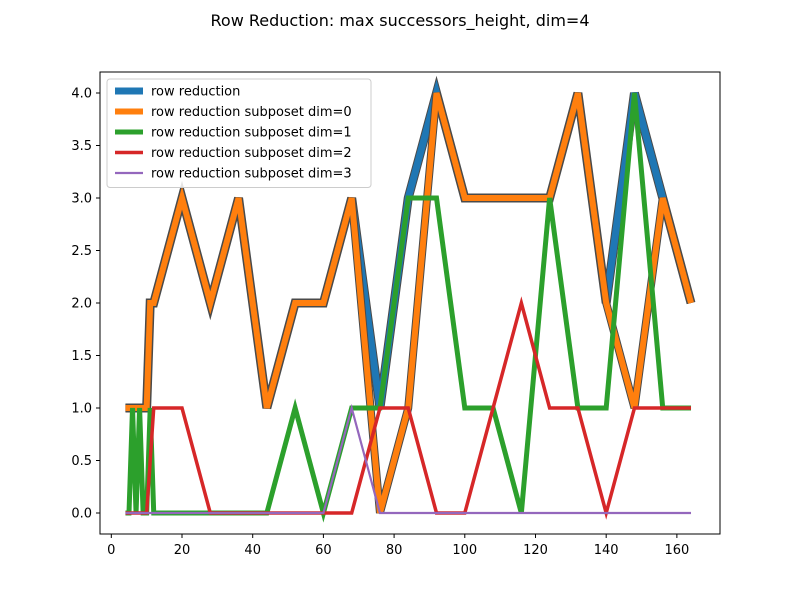 The width and height of the screenshot is (800, 600). Describe the element at coordinates (81, 409) in the screenshot. I see `y-tick-label: 1.0` at that location.